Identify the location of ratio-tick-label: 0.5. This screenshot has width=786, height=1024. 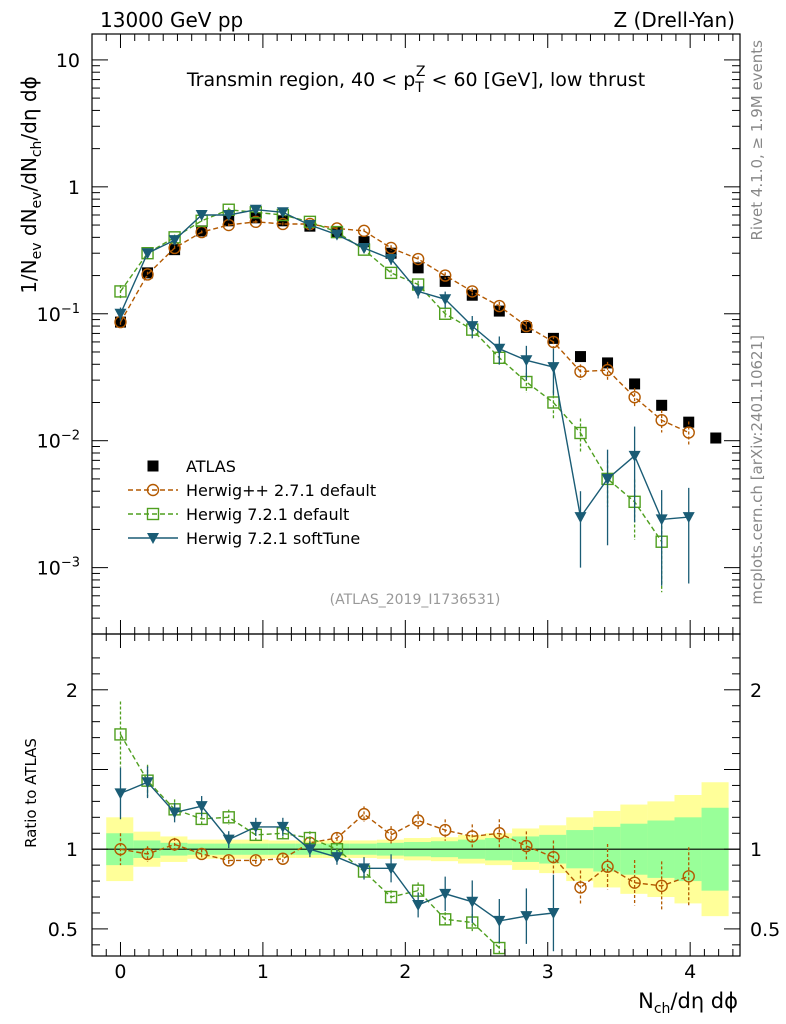
(63, 930).